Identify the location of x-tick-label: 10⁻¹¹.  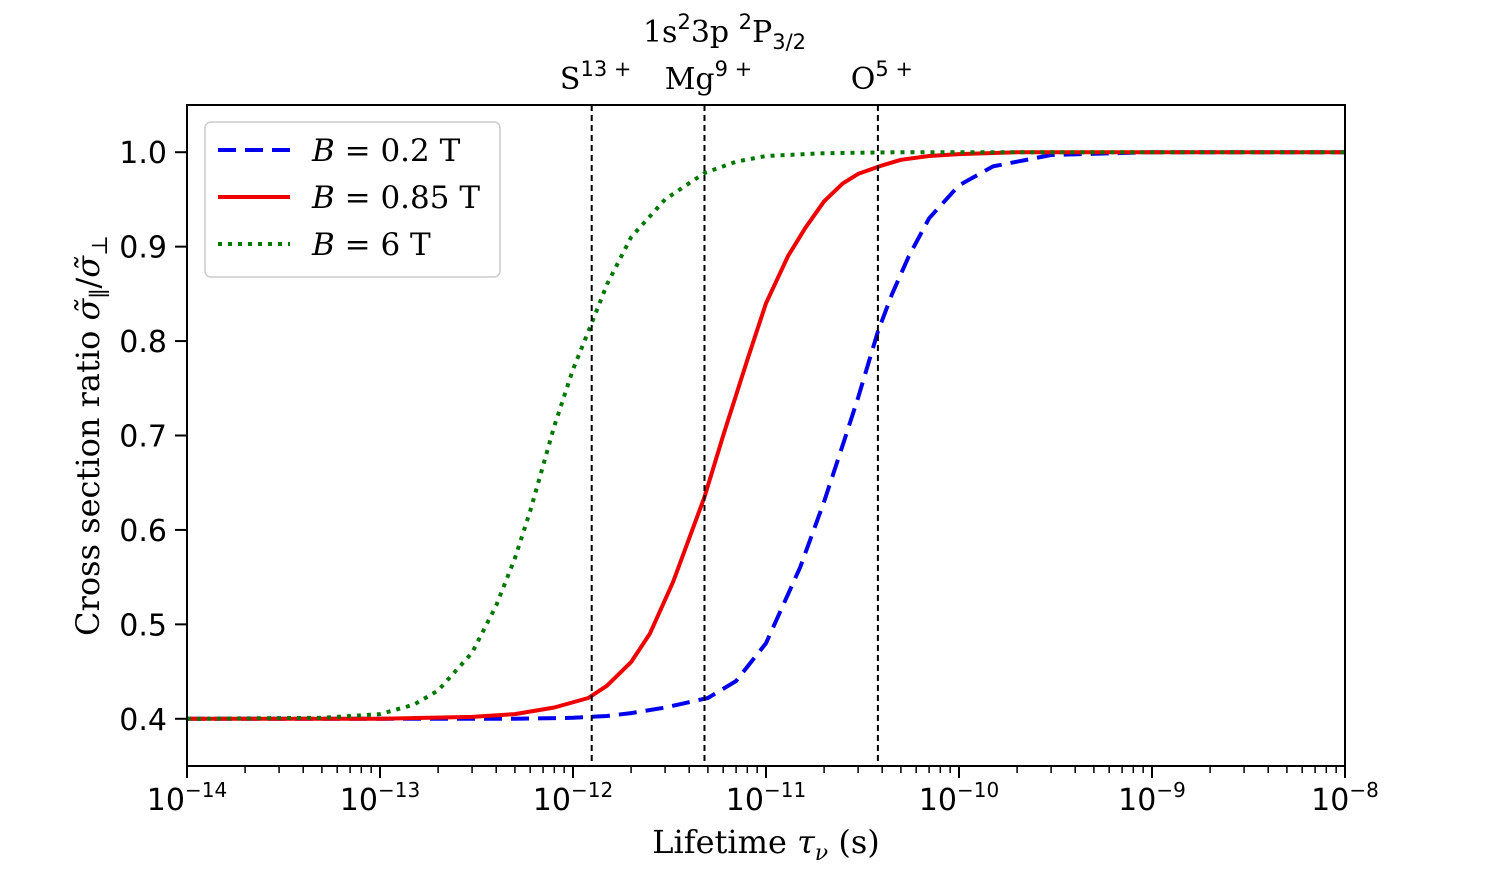
(766, 798).